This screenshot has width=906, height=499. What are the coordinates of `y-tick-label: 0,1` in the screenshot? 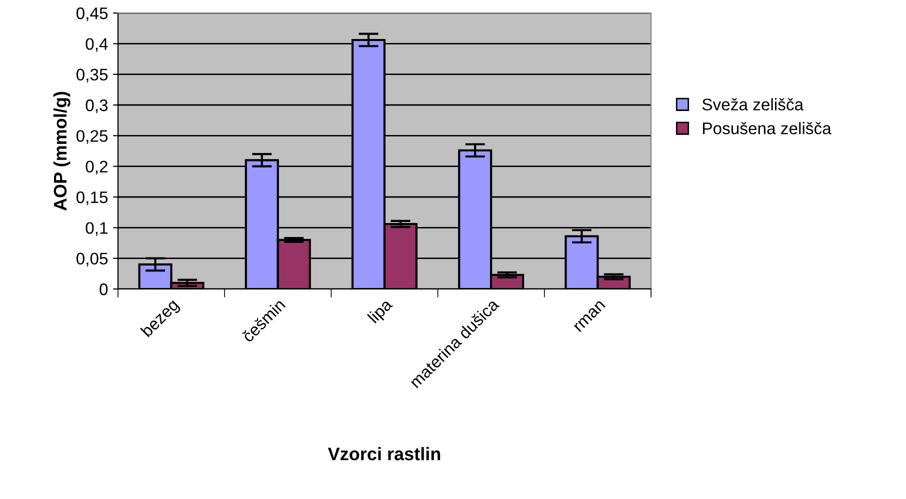 It's located at (97, 229).